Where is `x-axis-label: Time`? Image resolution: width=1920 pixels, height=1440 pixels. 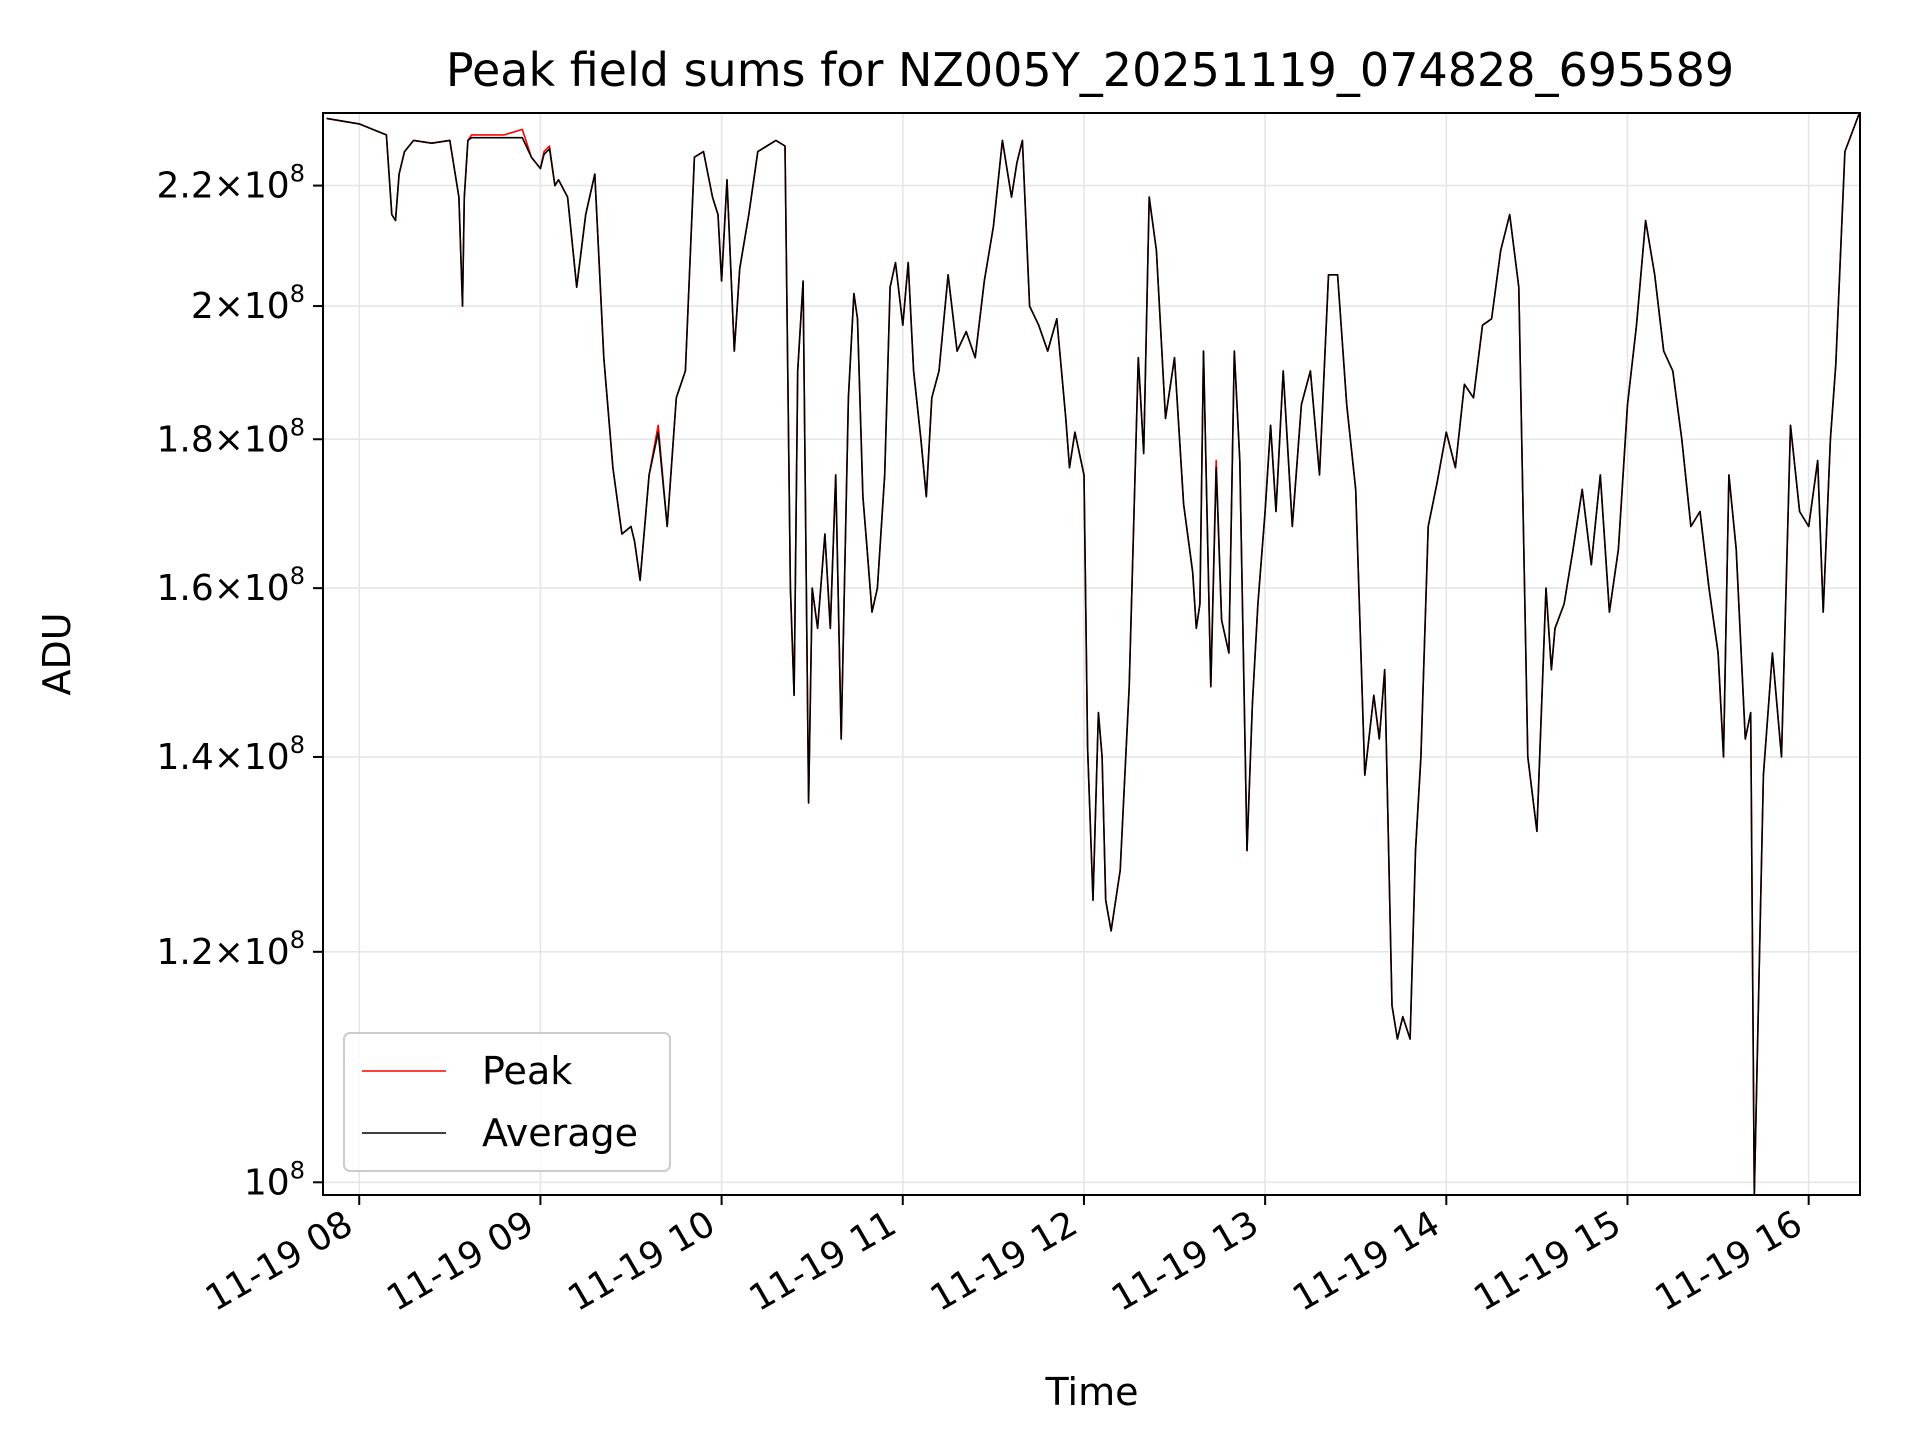 x-axis-label: Time is located at coordinates (1092, 1392).